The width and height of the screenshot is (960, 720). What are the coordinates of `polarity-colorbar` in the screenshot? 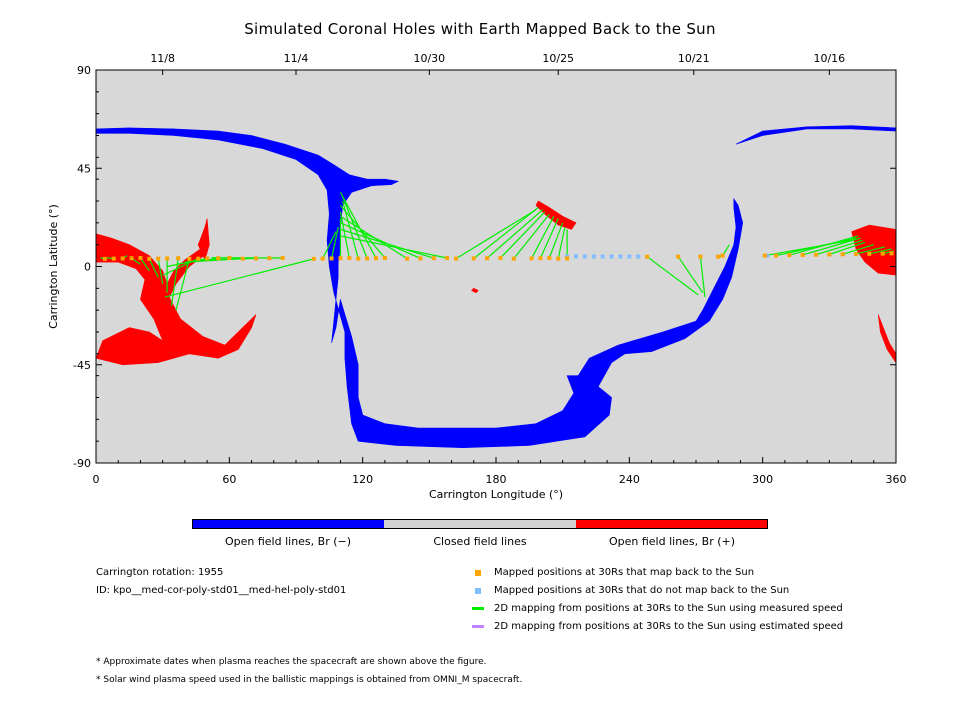 It's located at (480, 524).